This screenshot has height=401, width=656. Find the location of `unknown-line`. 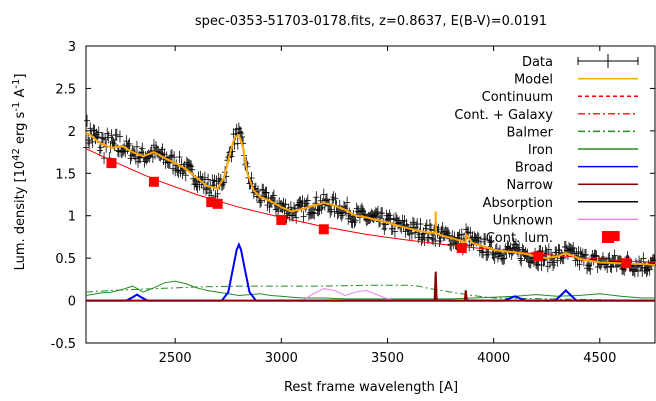

unknown-line is located at coordinates (370, 295).